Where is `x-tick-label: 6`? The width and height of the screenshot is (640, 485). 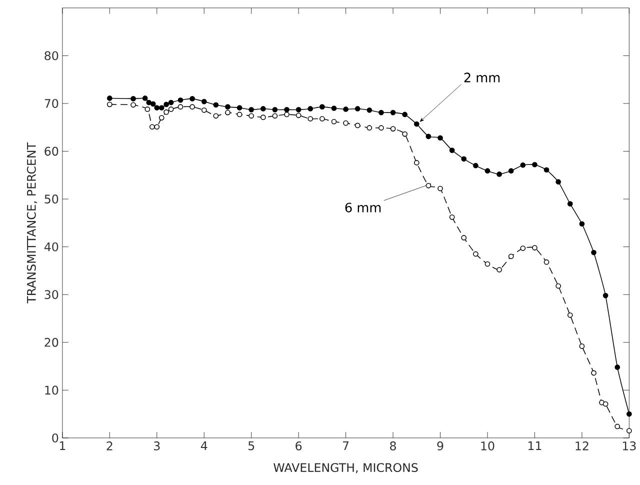 x-tick-label: 6 is located at coordinates (299, 445).